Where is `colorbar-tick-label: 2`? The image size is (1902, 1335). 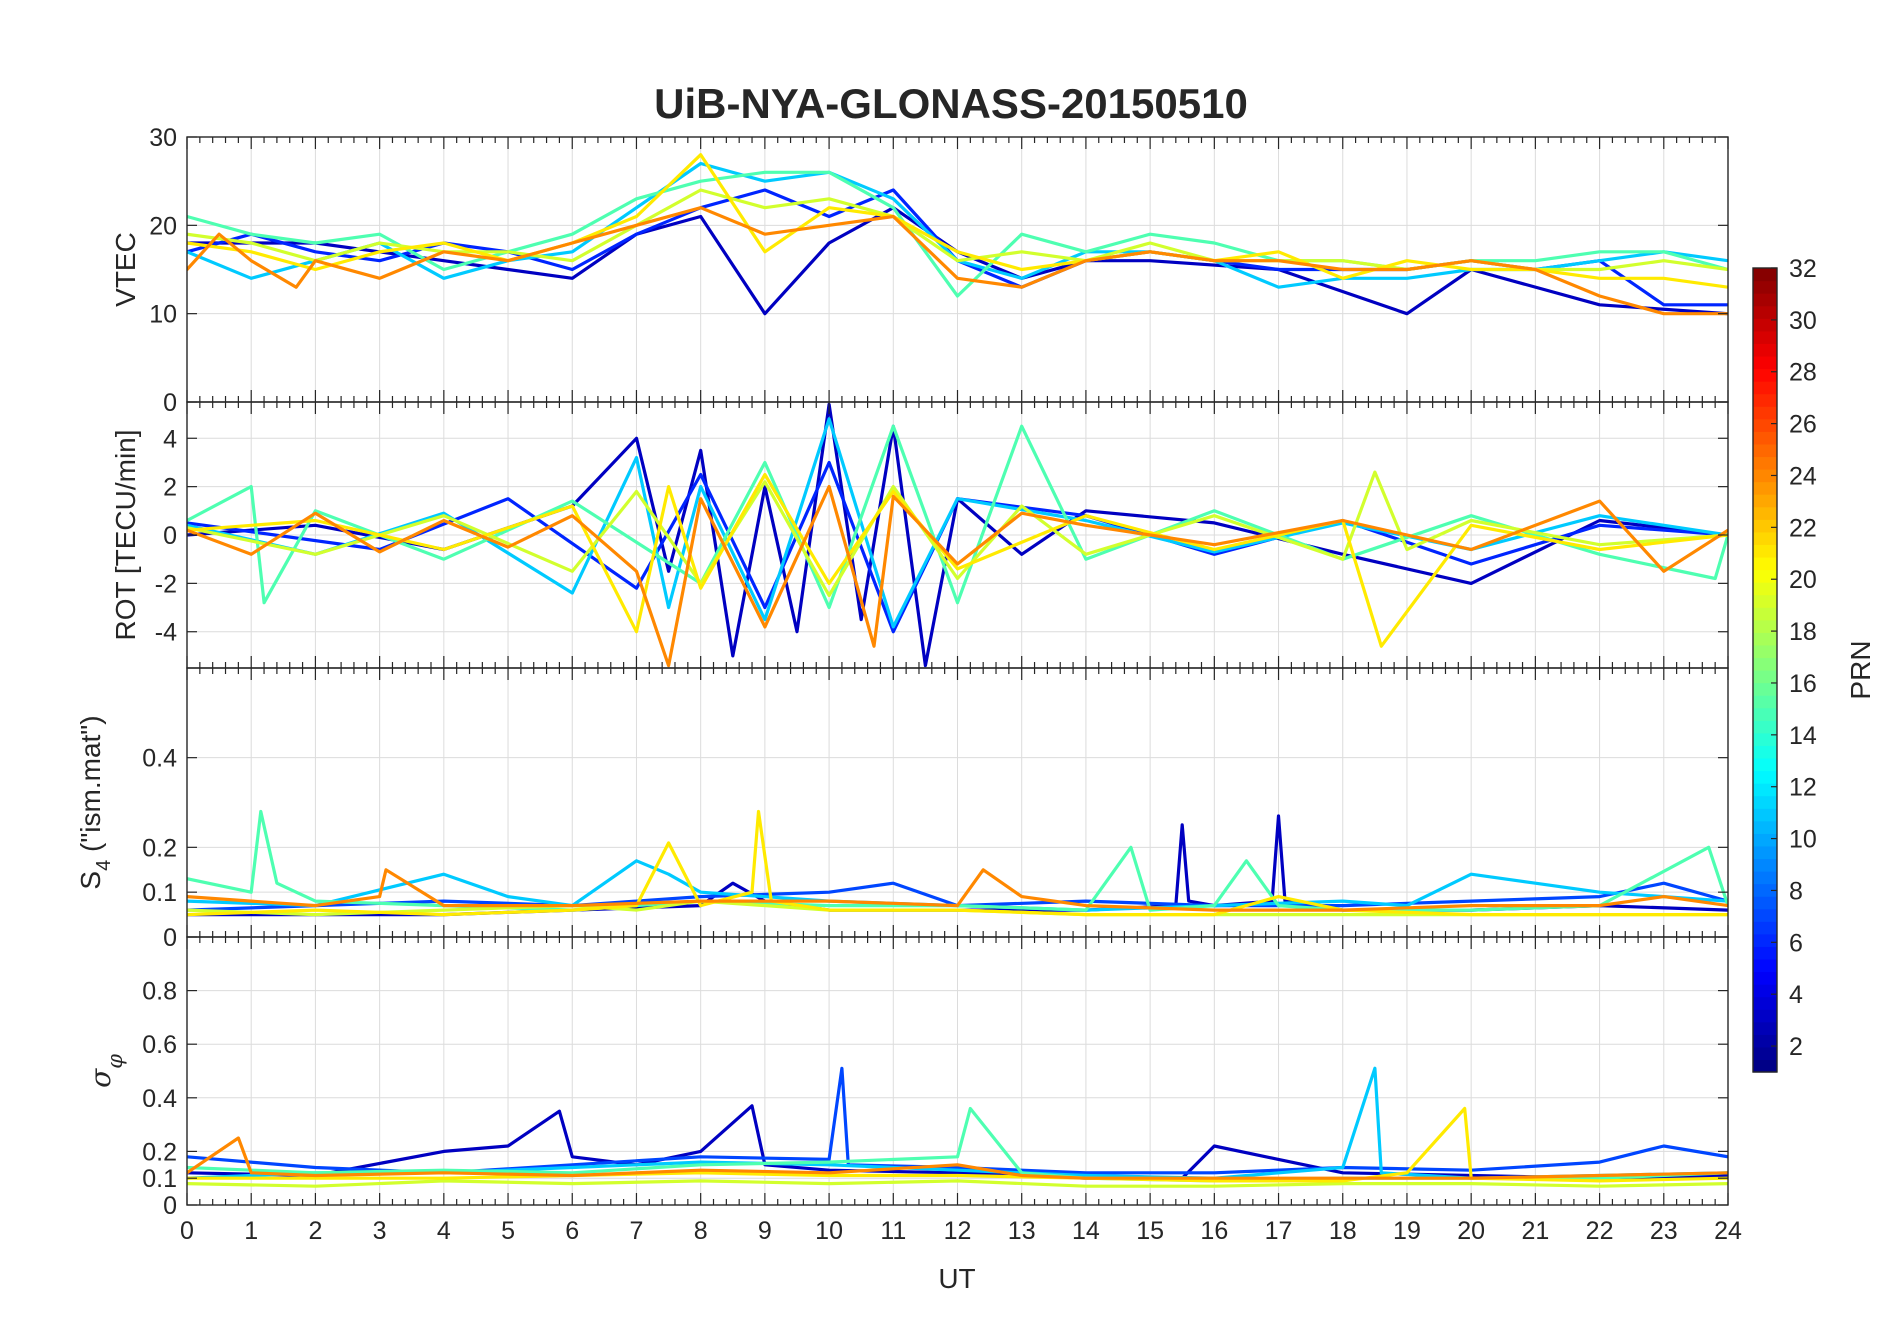 colorbar-tick-label: 2 is located at coordinates (1796, 1047).